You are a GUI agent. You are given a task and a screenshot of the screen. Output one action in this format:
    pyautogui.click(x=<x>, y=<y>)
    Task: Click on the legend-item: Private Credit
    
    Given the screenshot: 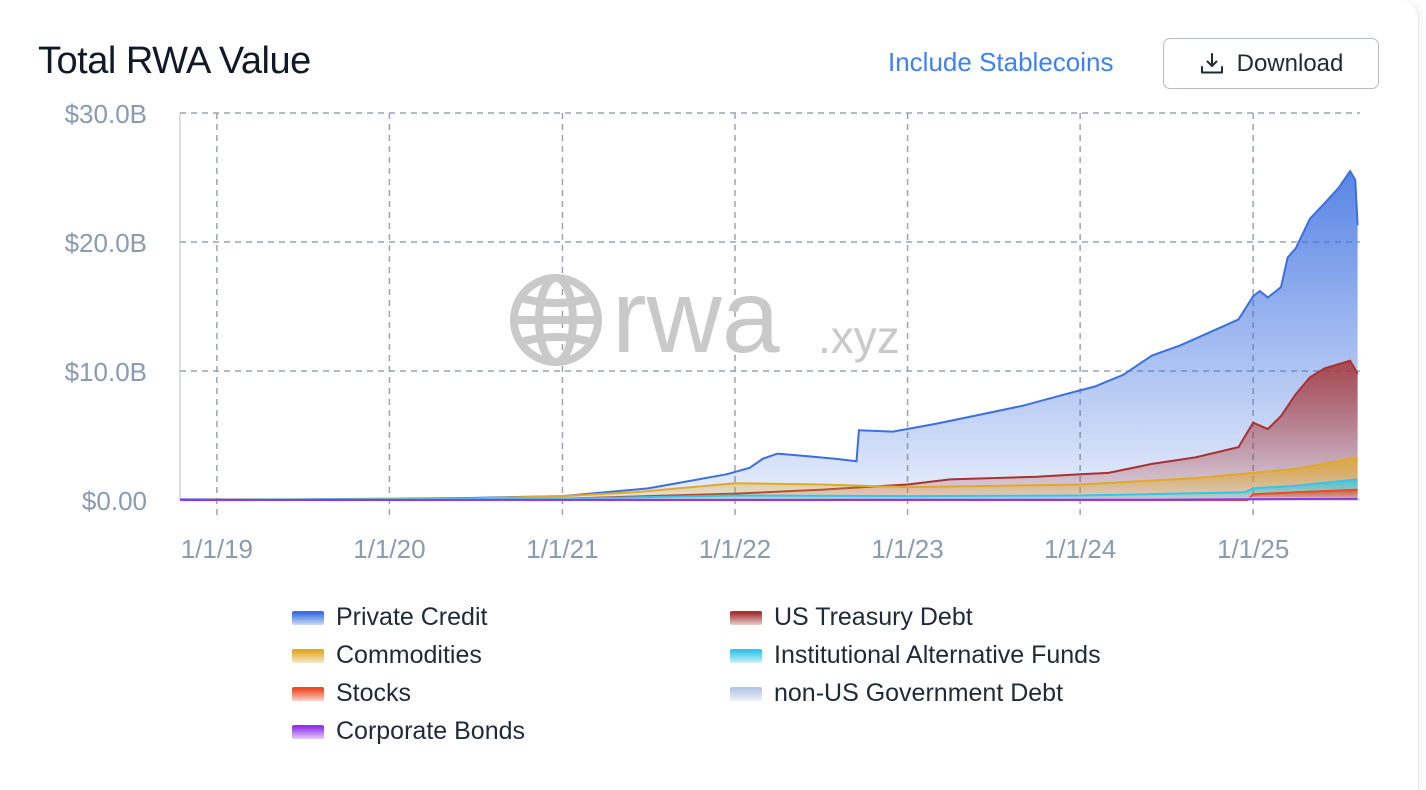 What is the action you would take?
    pyautogui.click(x=389, y=617)
    